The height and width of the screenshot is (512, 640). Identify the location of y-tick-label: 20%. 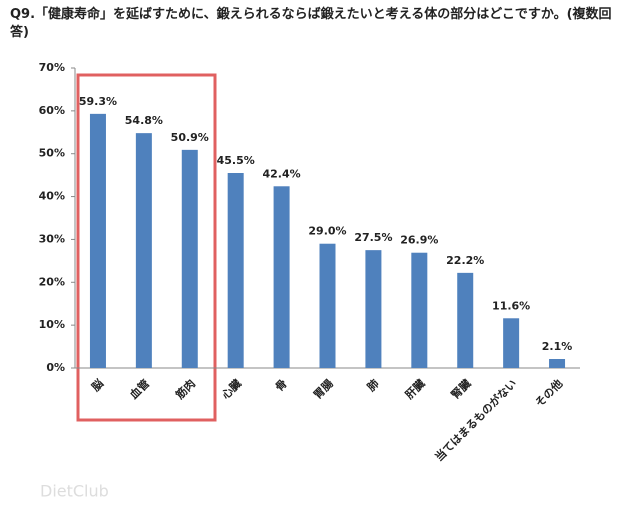
(52, 281).